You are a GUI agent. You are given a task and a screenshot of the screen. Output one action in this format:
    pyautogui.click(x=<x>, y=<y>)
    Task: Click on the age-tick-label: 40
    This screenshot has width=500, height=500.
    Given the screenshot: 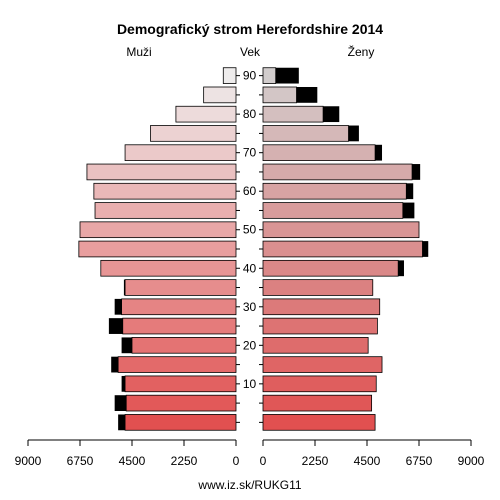 What is the action you would take?
    pyautogui.click(x=250, y=268)
    